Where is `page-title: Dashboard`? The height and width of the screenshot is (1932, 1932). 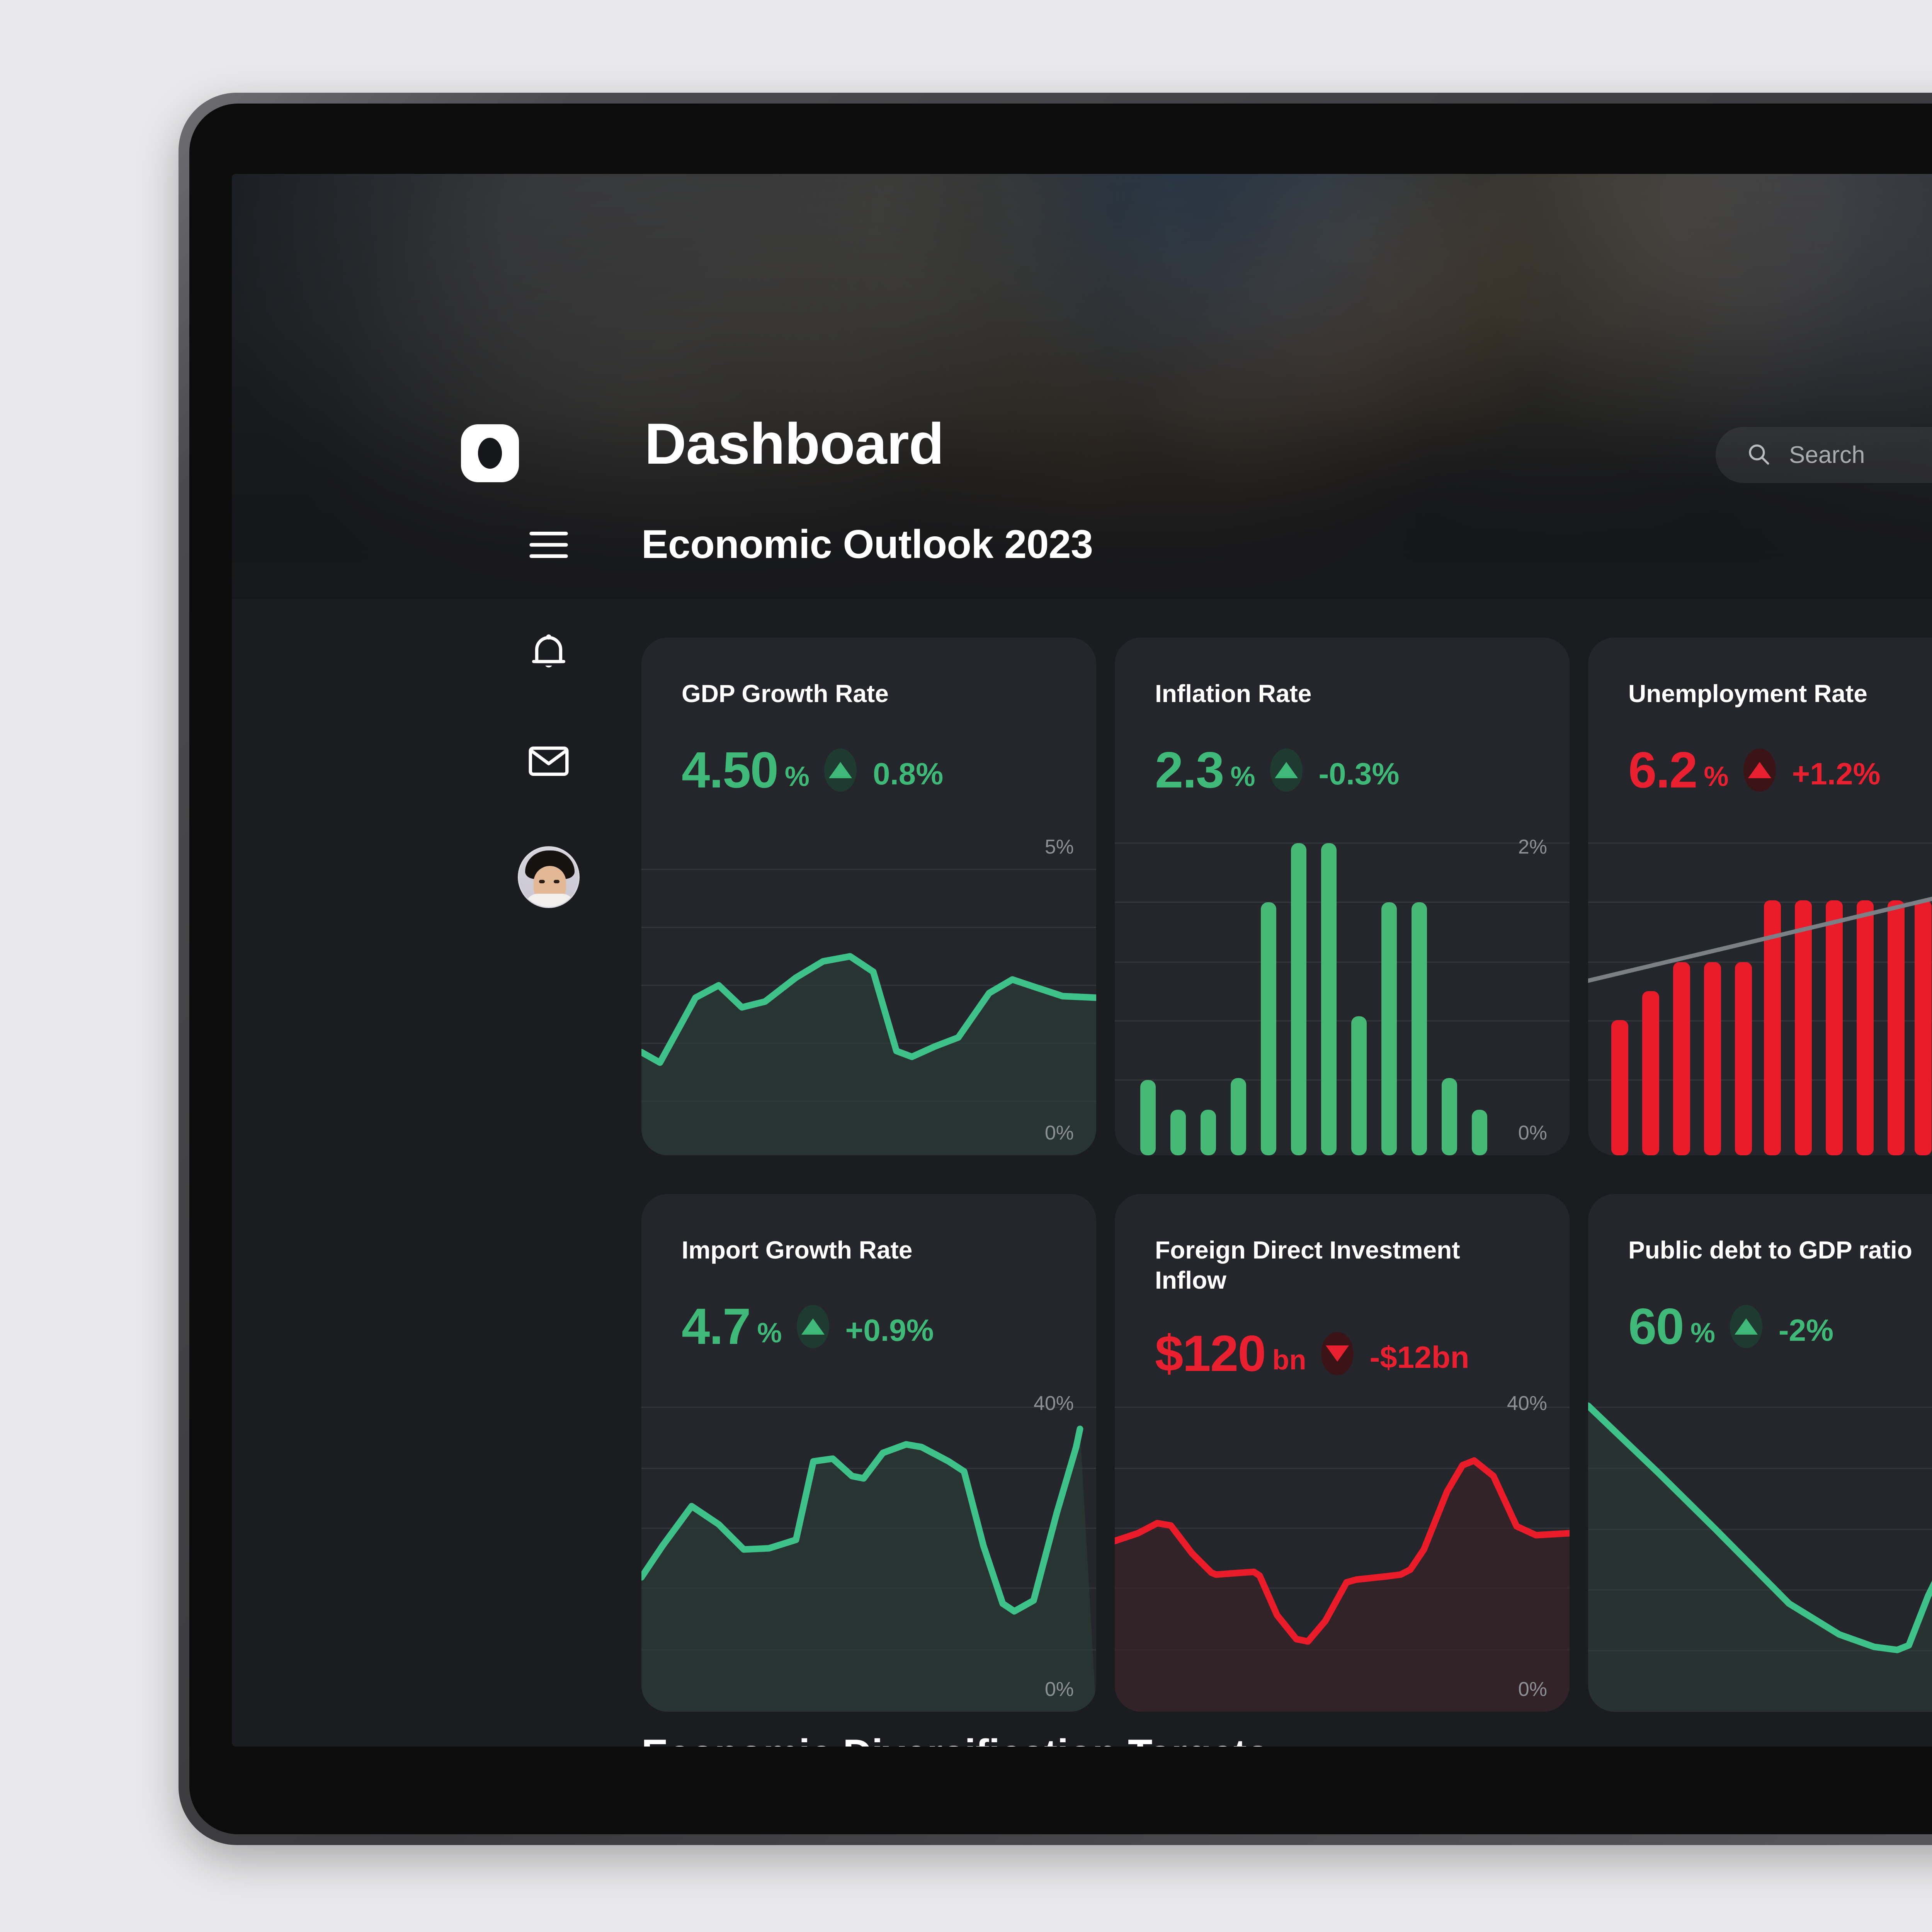 page-title: Dashboard is located at coordinates (794, 443).